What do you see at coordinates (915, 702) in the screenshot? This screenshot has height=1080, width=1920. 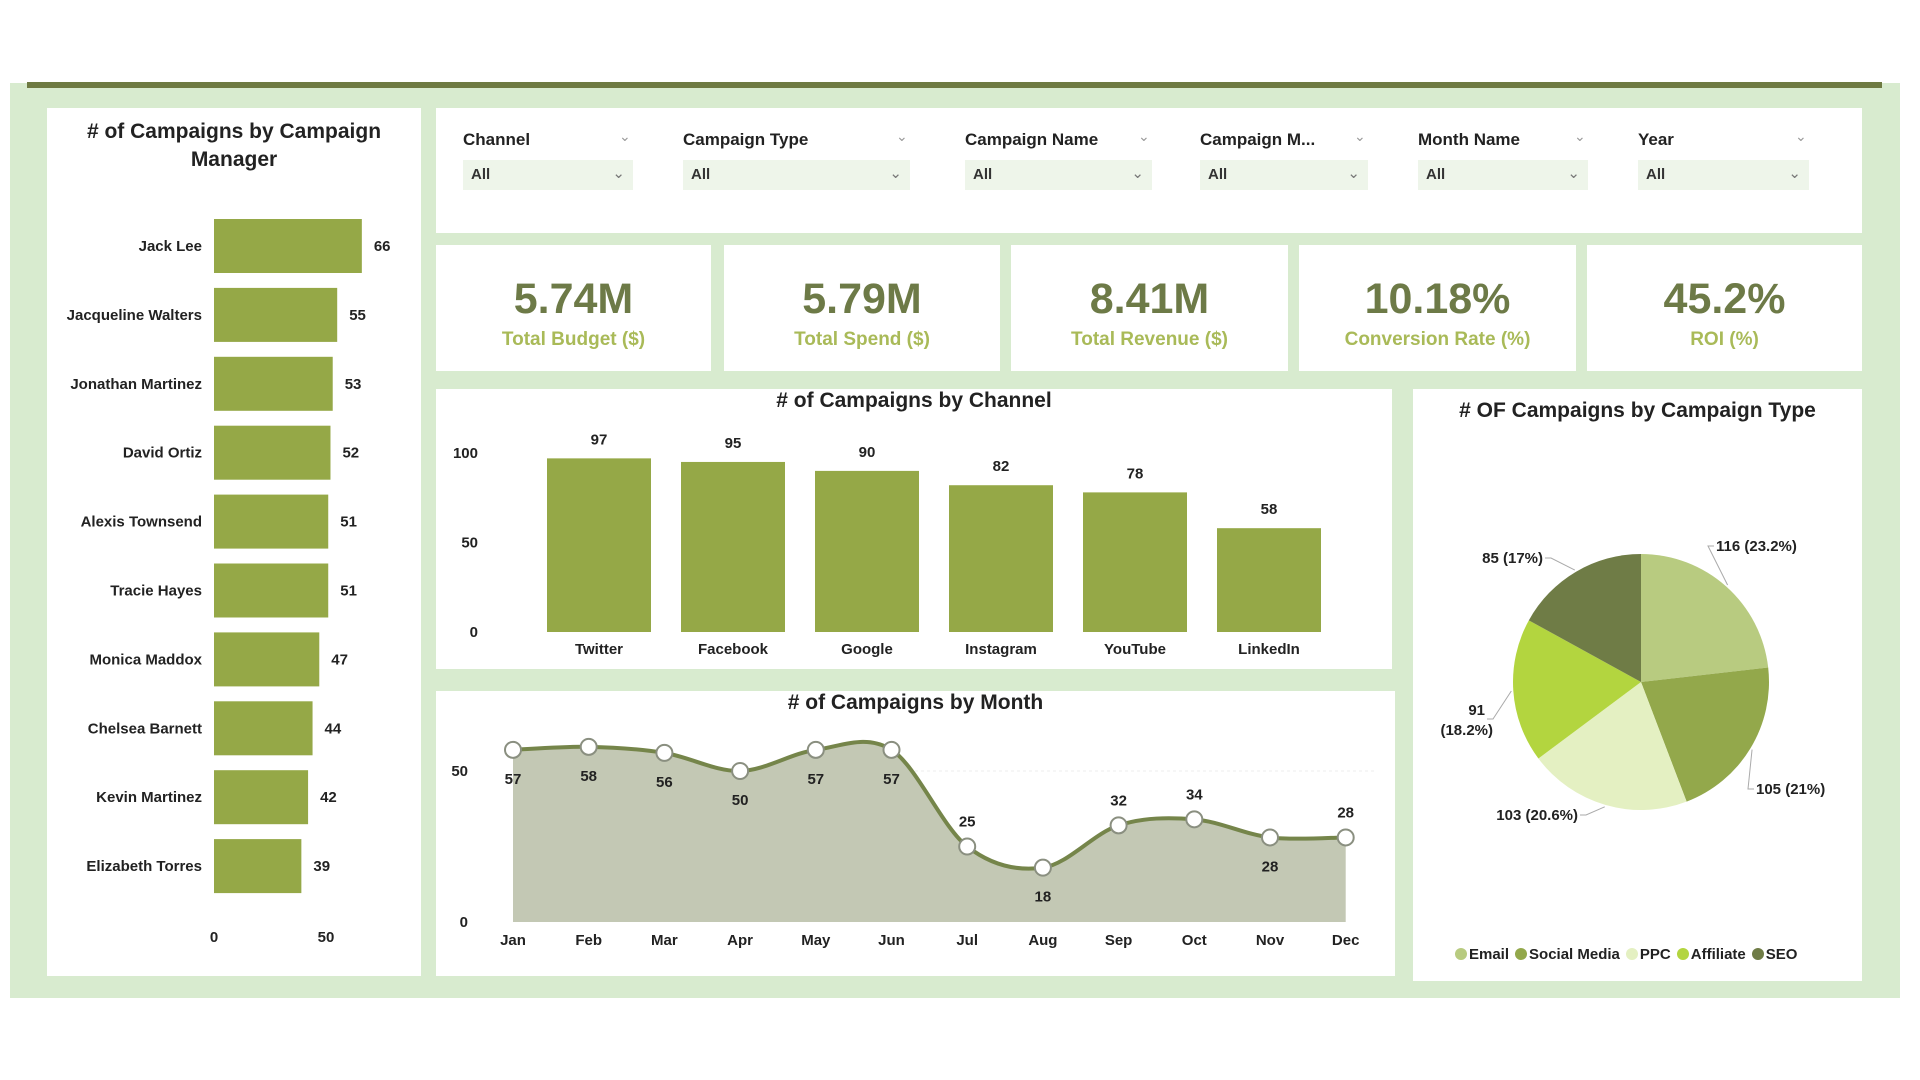 I see `month-chart-title: # of Campaigns by Month` at bounding box center [915, 702].